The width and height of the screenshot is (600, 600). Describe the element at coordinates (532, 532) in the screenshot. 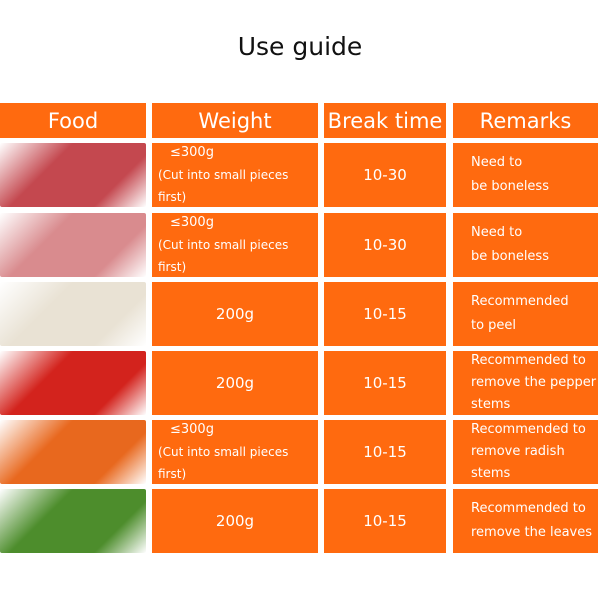

I see `remark-line: remove the leaves` at that location.